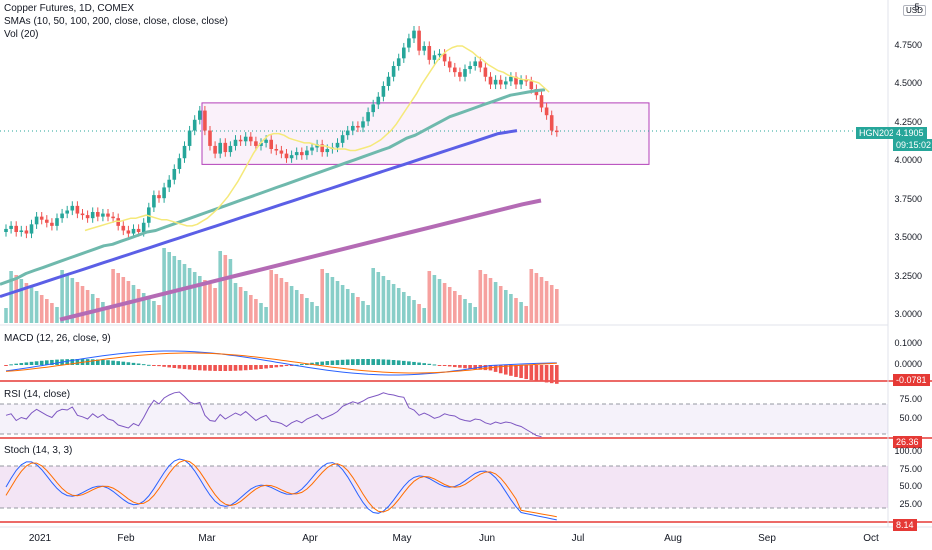  What do you see at coordinates (402, 538) in the screenshot?
I see `x-tick: May` at bounding box center [402, 538].